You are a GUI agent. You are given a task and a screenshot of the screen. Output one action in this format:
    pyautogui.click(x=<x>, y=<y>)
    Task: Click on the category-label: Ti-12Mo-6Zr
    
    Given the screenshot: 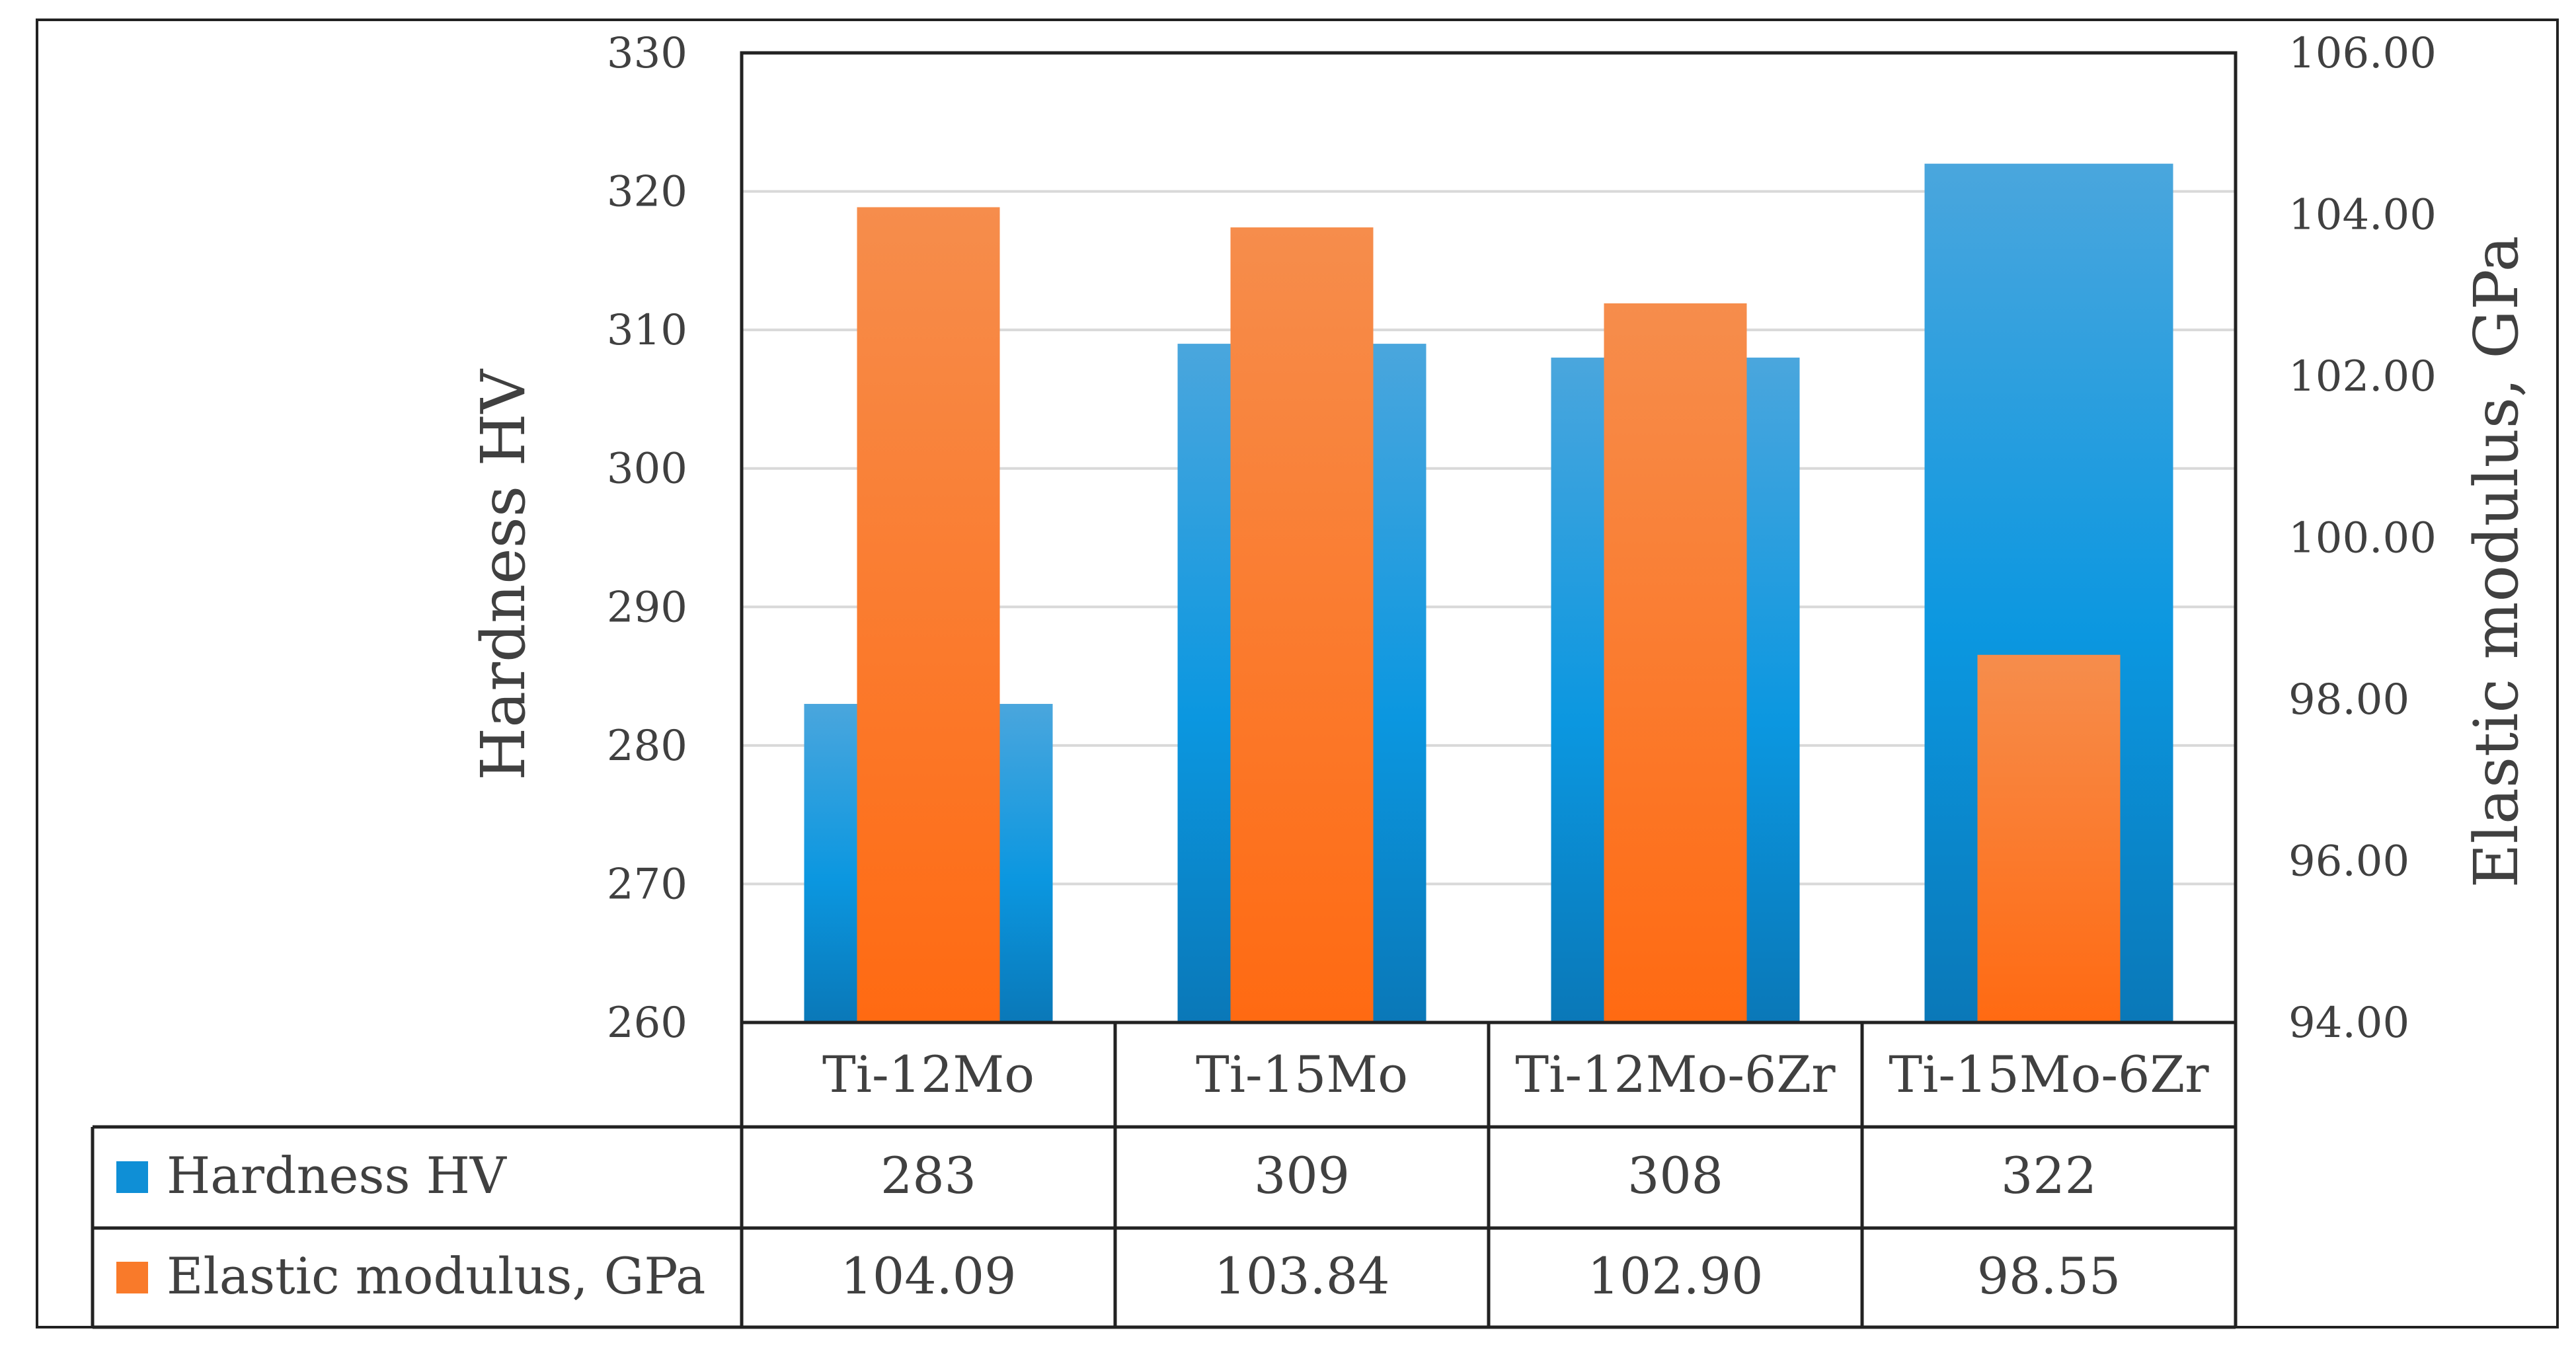 What is the action you would take?
    pyautogui.click(x=1675, y=1074)
    